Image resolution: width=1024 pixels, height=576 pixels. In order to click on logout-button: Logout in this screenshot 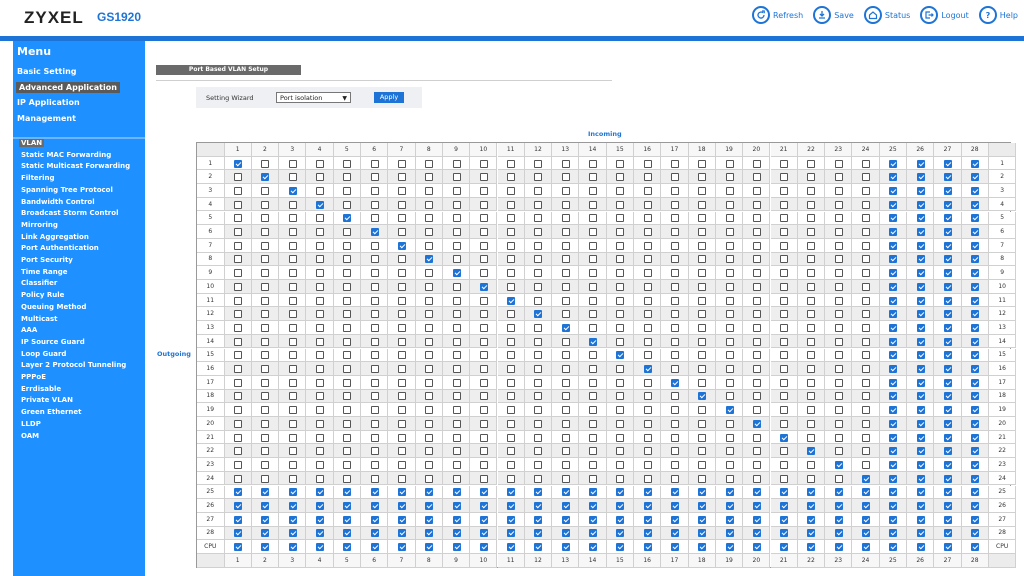, I will do `click(944, 15)`.